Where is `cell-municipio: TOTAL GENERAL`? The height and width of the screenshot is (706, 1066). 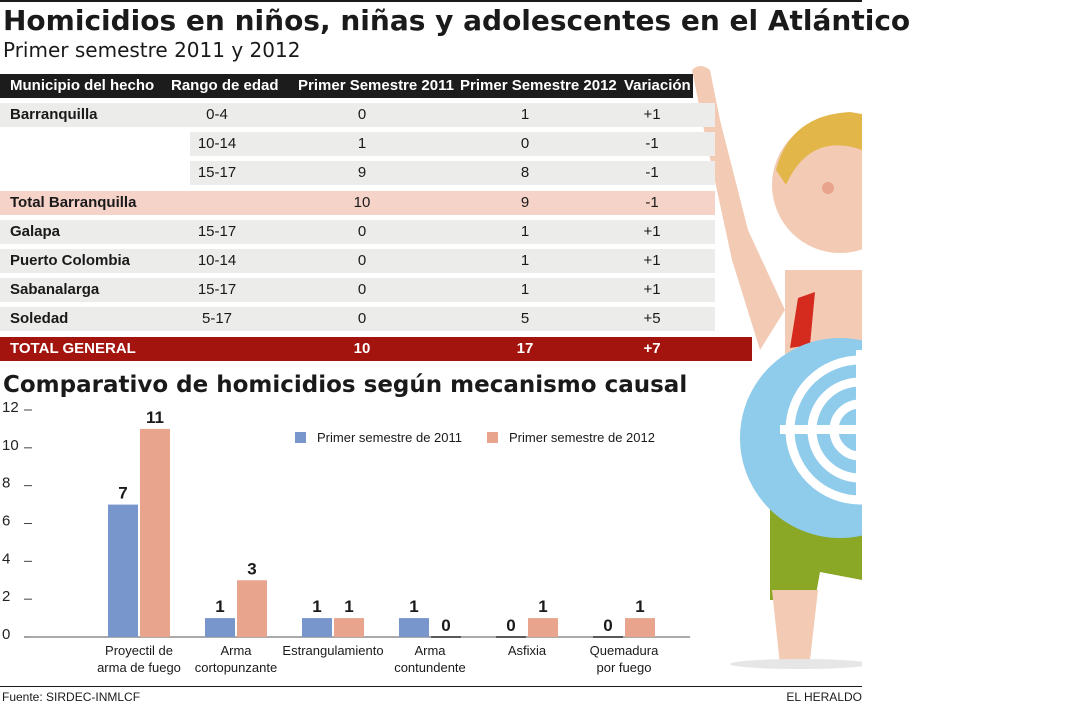 cell-municipio: TOTAL GENERAL is located at coordinates (73, 348).